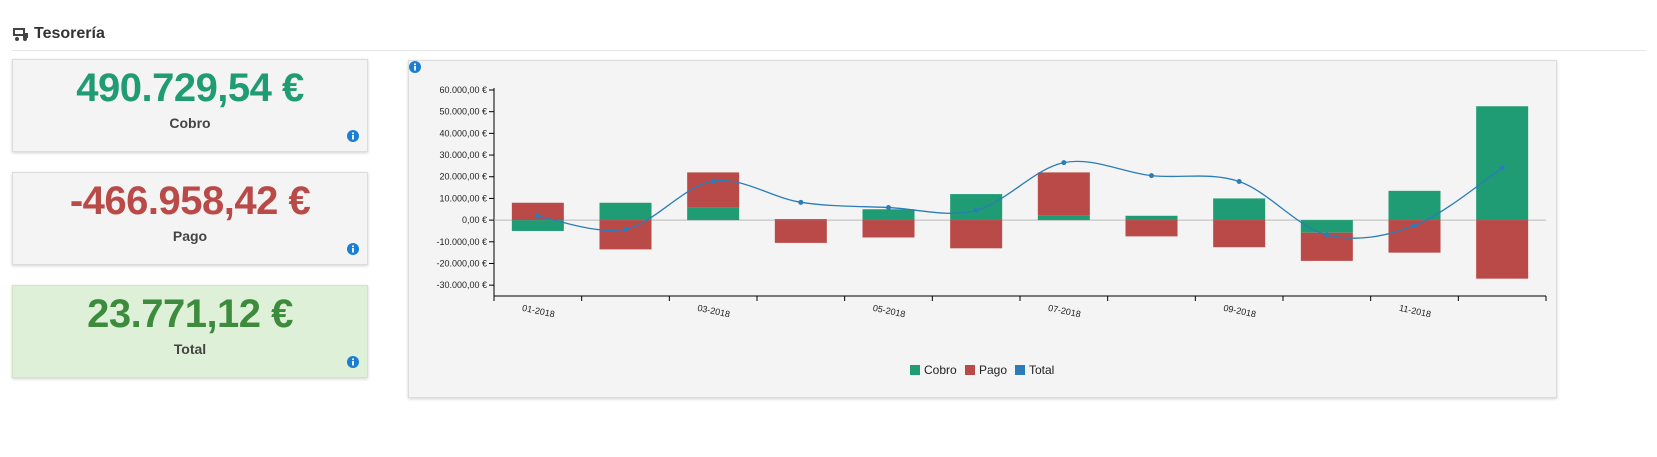  Describe the element at coordinates (463, 133) in the screenshot. I see `y-tick-label: 40.000,00 €` at that location.